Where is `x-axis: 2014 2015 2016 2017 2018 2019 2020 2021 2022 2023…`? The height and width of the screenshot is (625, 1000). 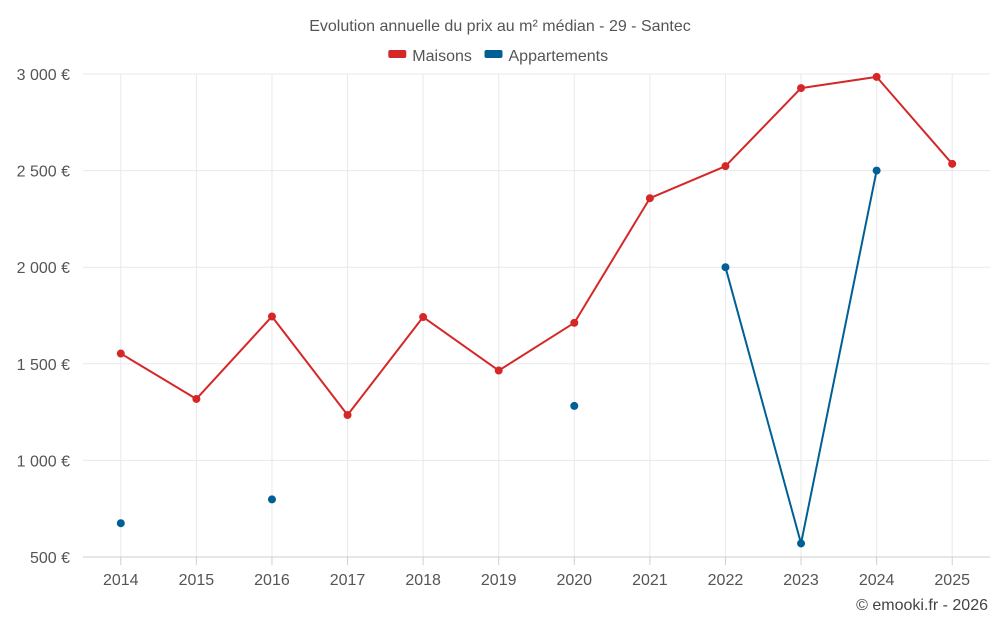 x-axis: 2014 2015 2016 2017 2018 2019 2020 2021 2022 2023… is located at coordinates (536, 572).